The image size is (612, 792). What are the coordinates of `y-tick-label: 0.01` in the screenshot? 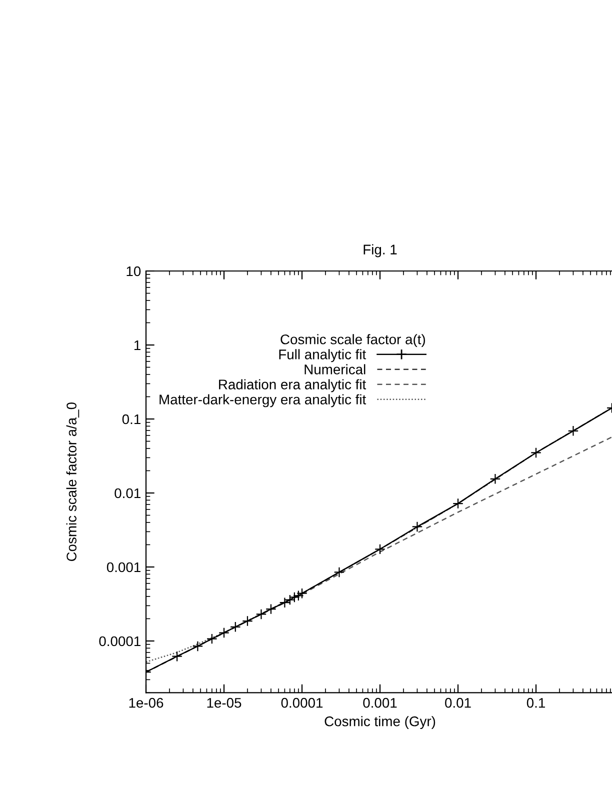 It's located at (127, 493).